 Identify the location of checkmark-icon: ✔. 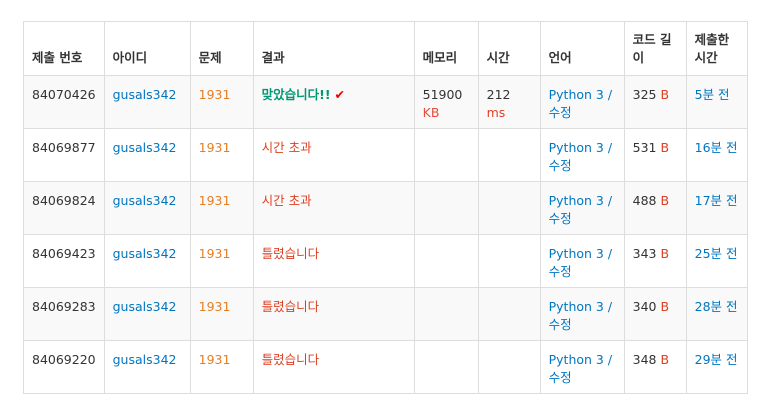
(339, 94).